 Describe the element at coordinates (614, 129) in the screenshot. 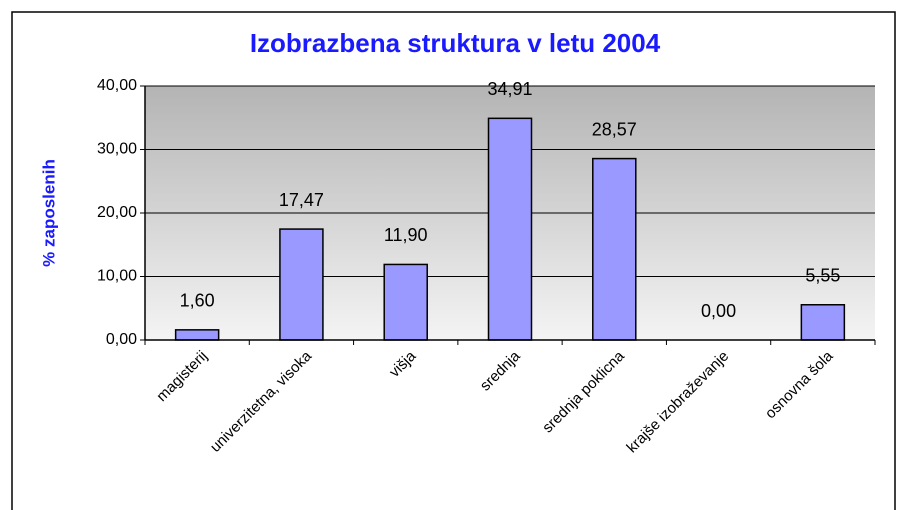

I see `value-label: 28,57` at that location.